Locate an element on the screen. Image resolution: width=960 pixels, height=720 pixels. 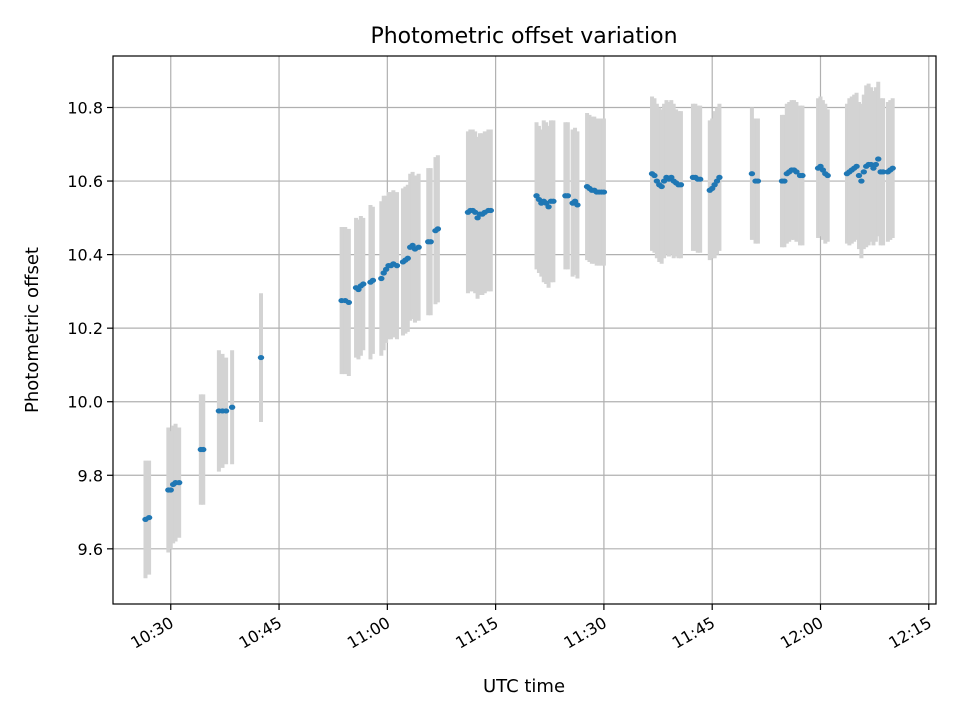
y-tick-label: 9.8 is located at coordinates (90, 475).